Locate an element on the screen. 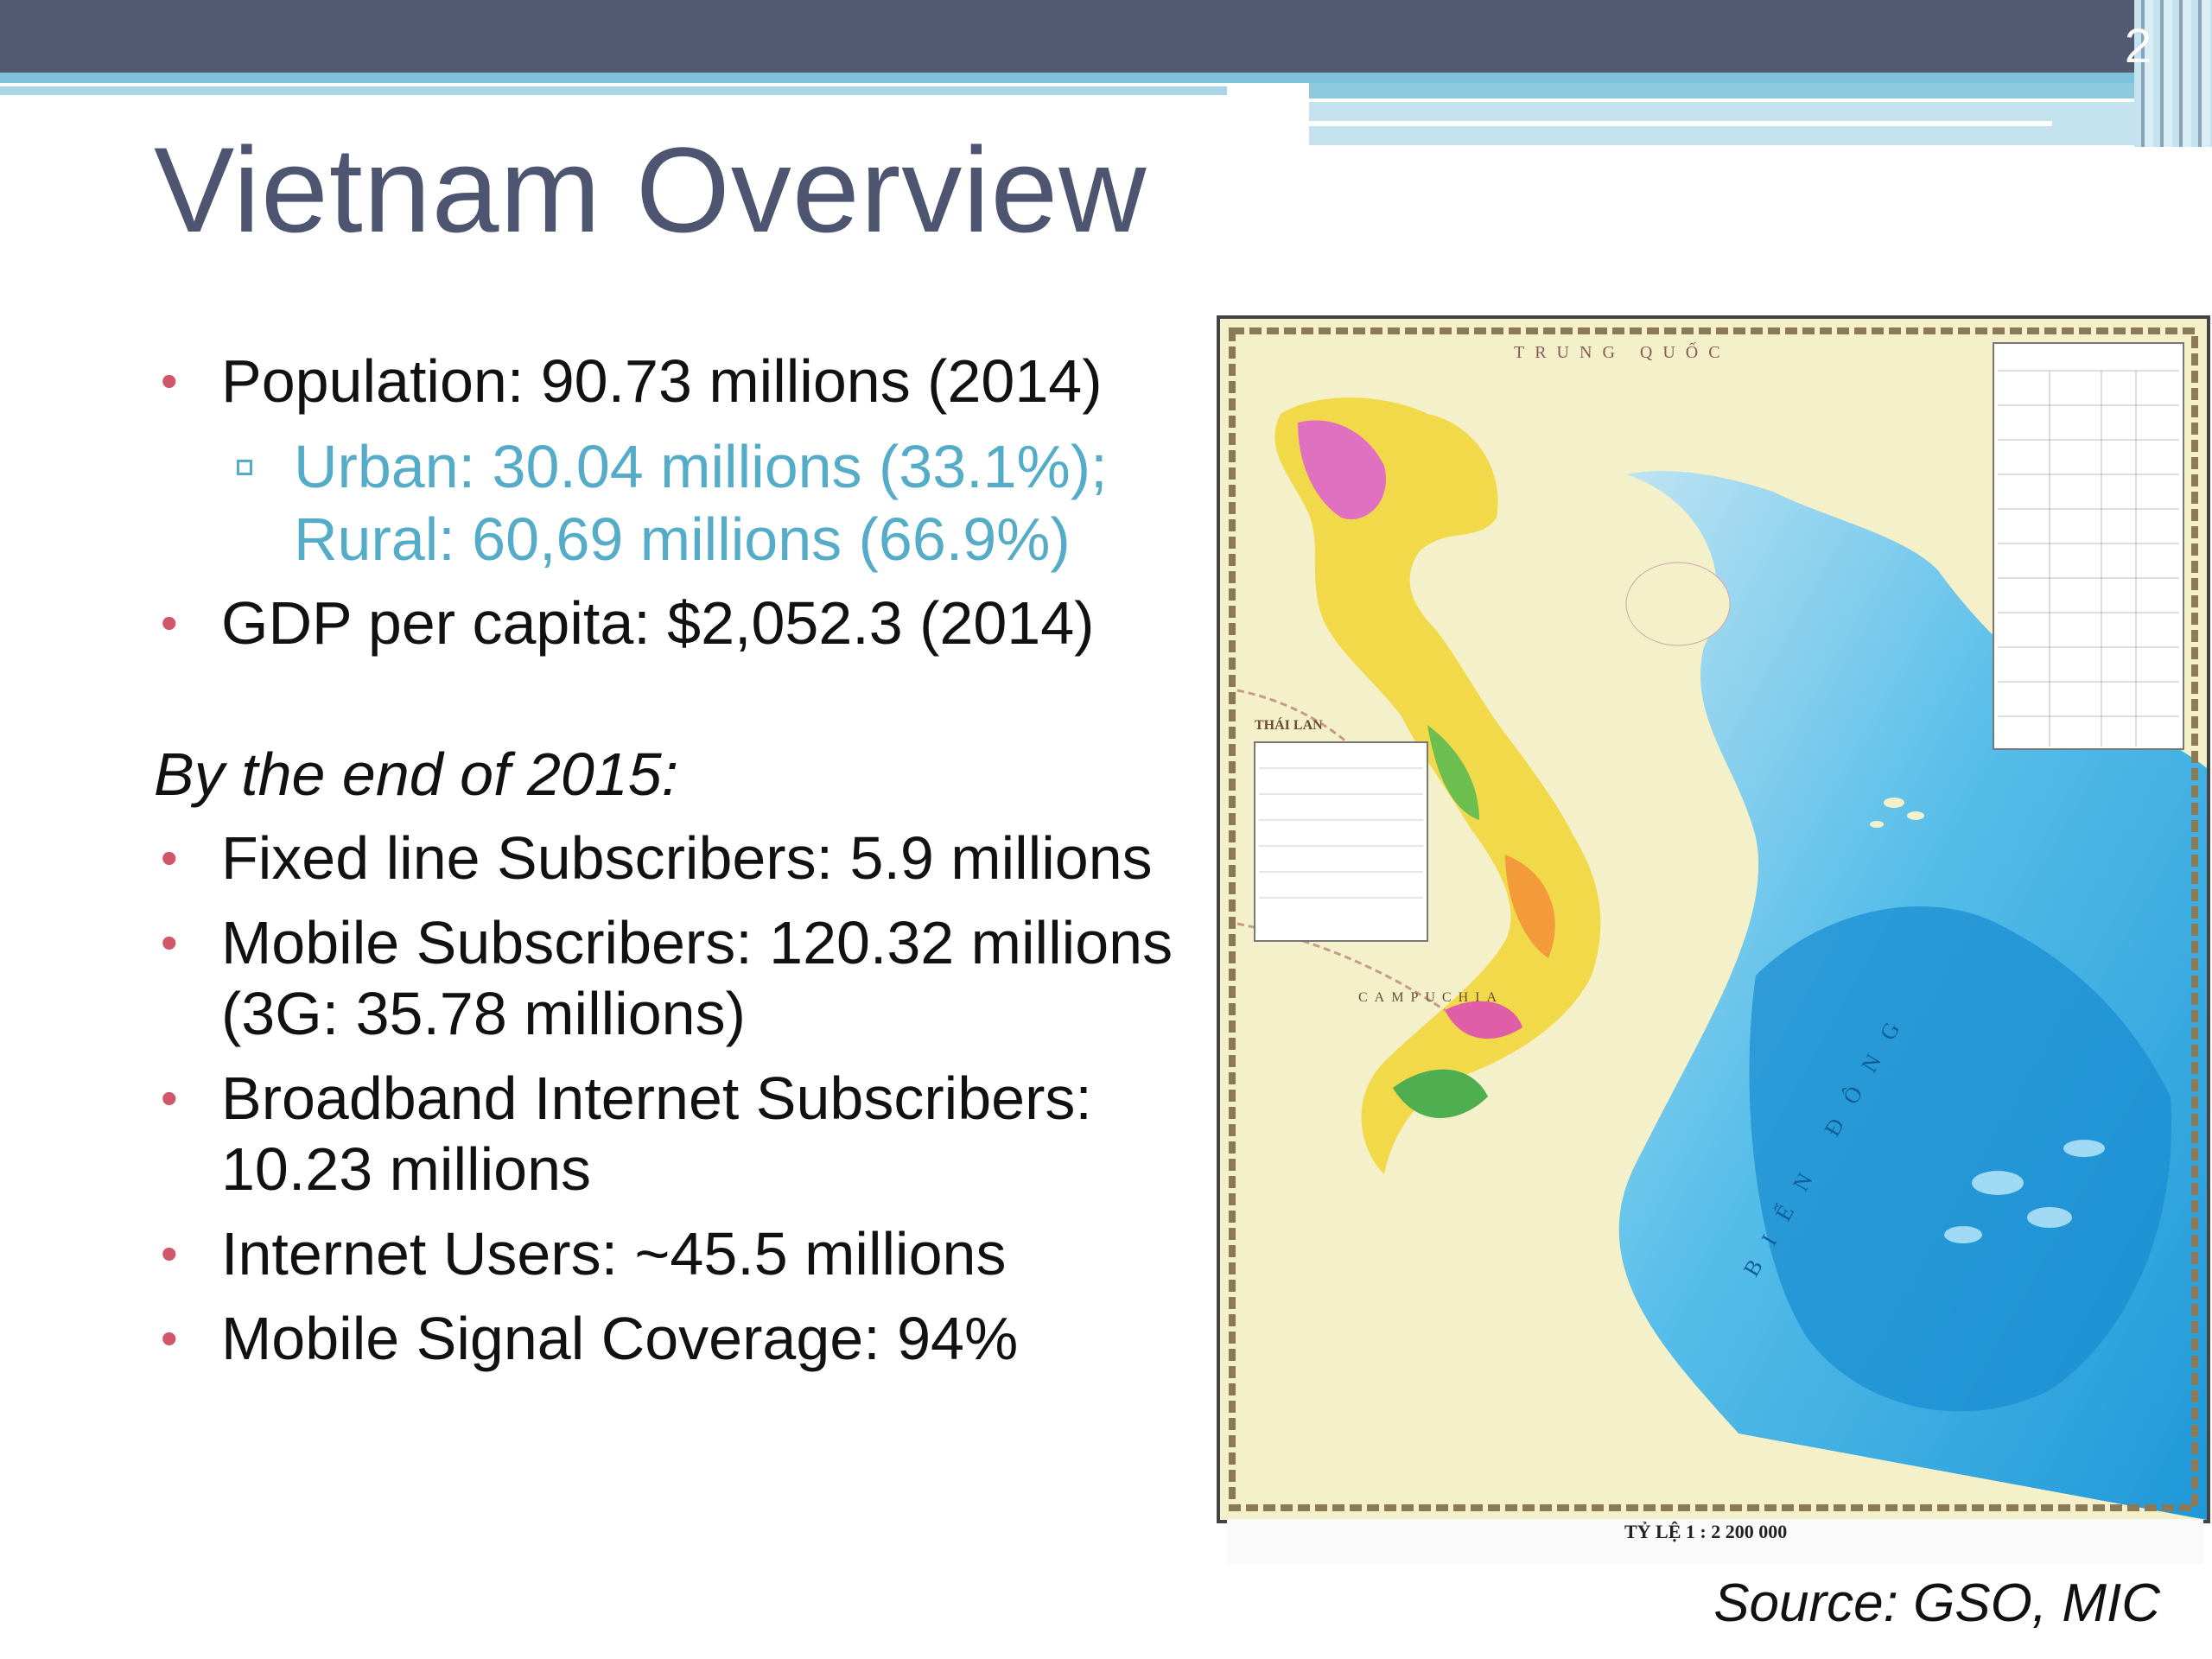  vietnam-provinces-pink is located at coordinates (1342, 469).